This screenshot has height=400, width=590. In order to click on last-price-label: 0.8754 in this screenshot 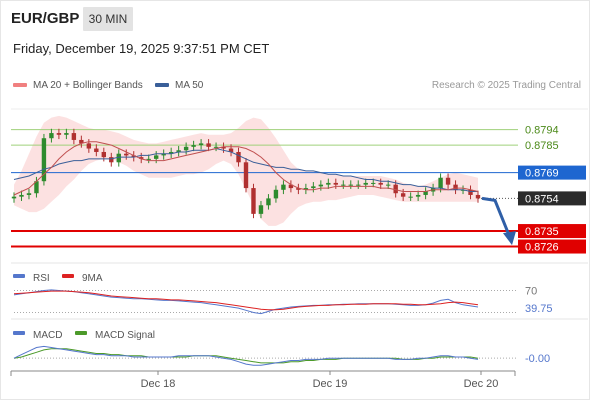, I will do `click(542, 199)`.